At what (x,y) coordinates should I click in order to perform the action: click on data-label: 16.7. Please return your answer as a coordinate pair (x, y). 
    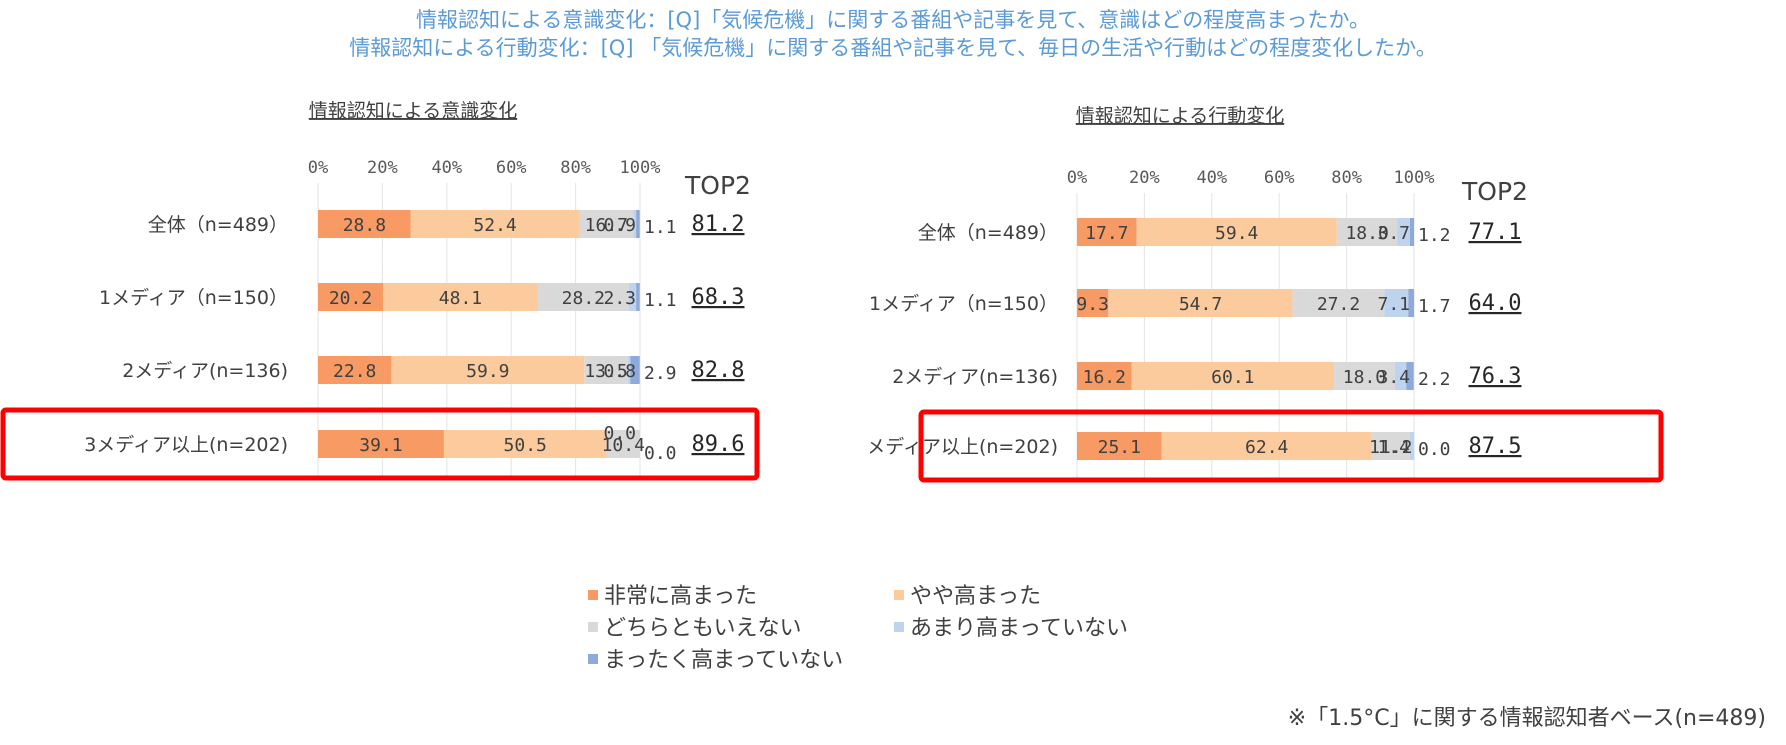
    Looking at the image, I should click on (606, 225).